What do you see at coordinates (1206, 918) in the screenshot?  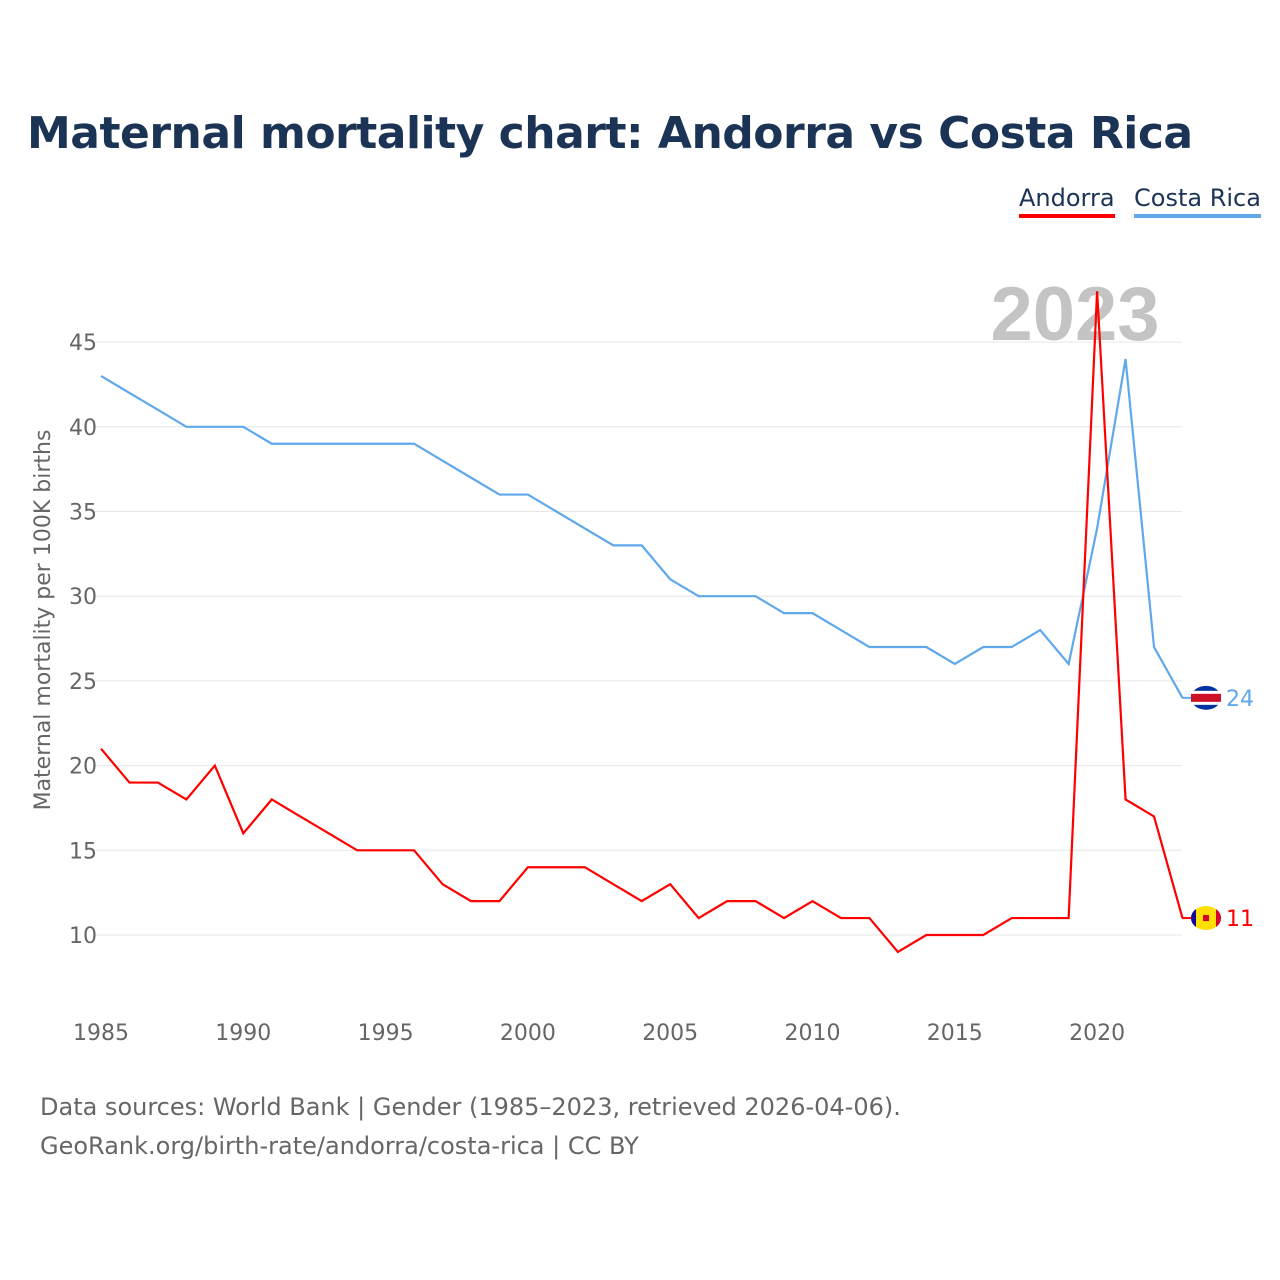 I see `flag-emblem` at bounding box center [1206, 918].